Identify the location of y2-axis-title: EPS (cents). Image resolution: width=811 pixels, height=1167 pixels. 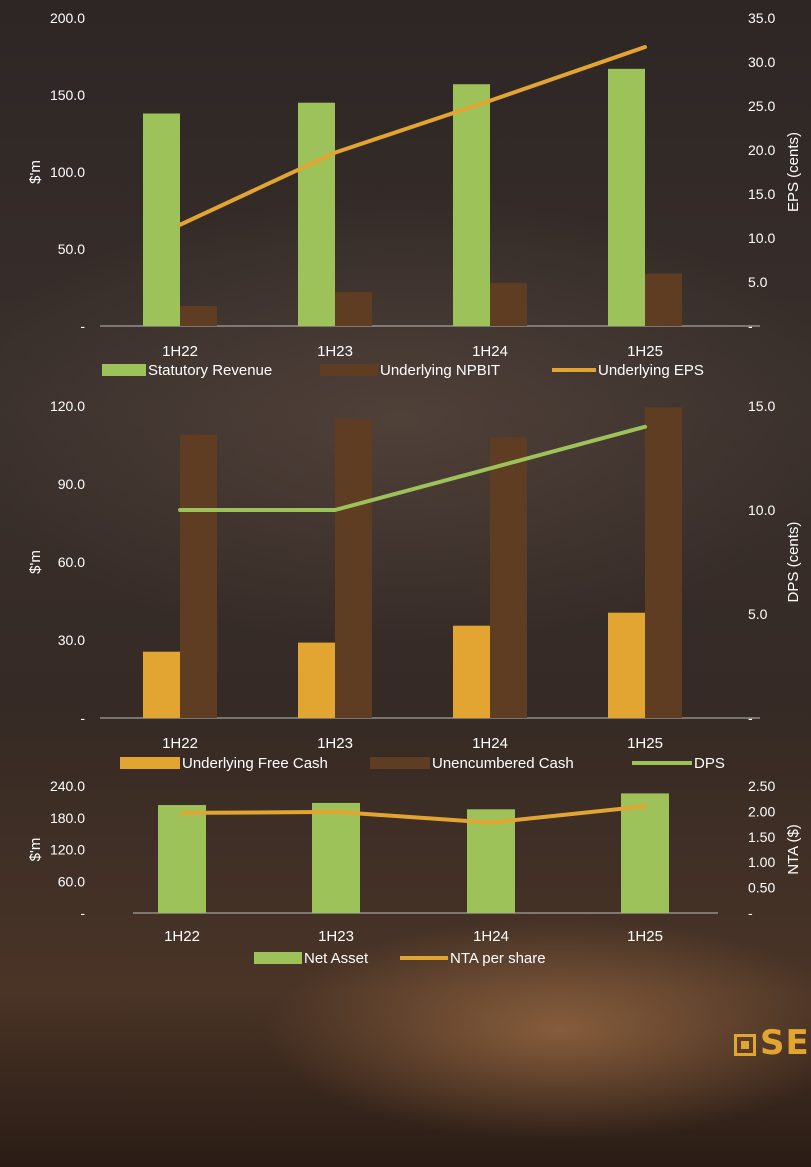
(793, 172).